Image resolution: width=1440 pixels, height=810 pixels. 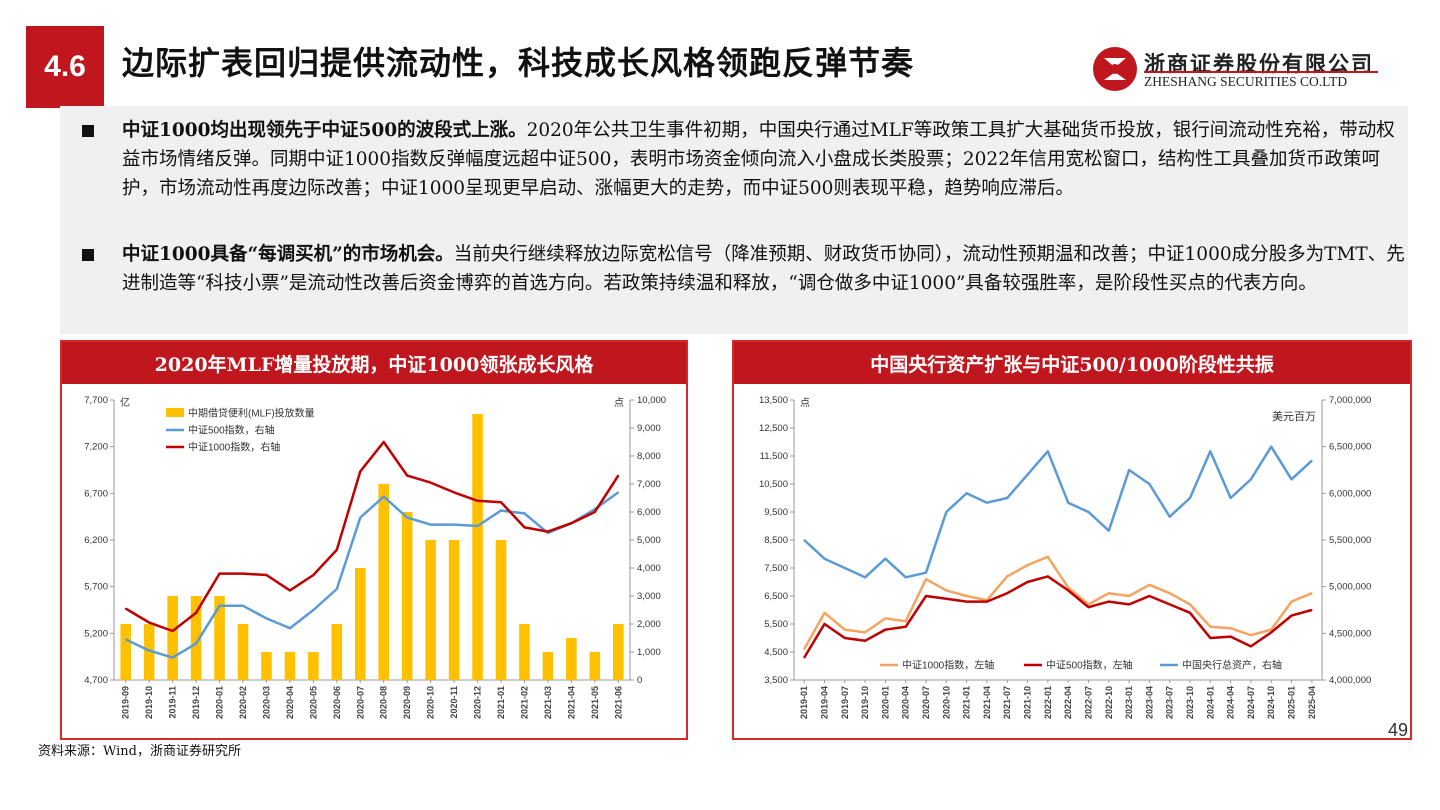 I want to click on right-tick-label: 4,000,000, so click(x=1350, y=680).